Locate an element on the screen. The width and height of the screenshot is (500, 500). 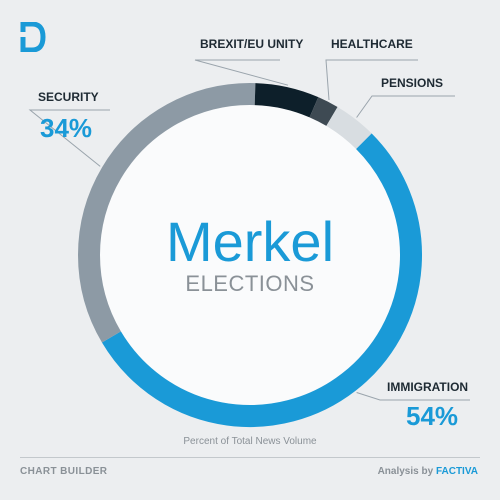
leader-healthcare is located at coordinates (371, 80).